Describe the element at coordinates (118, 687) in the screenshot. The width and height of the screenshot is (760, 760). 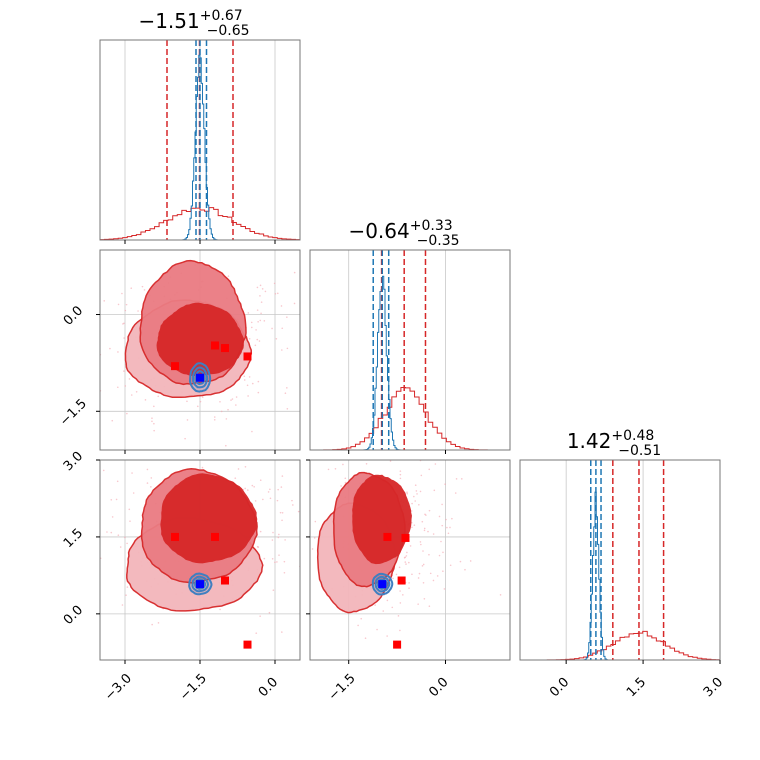
I see `x-tick-label: −3.0` at that location.